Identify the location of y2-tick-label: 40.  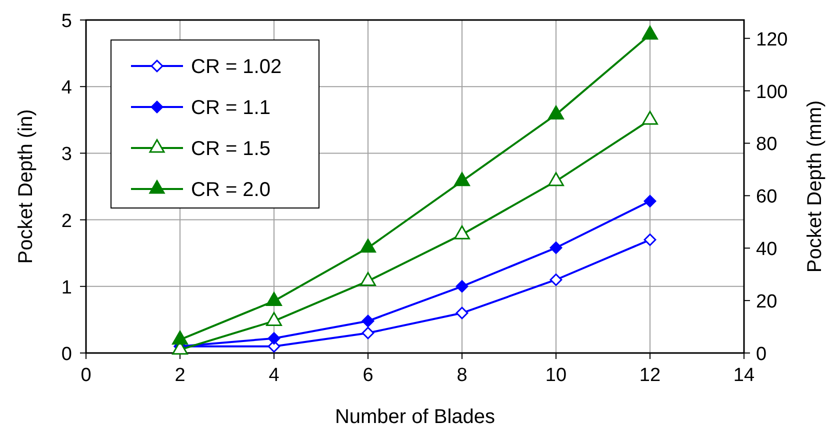
(767, 249).